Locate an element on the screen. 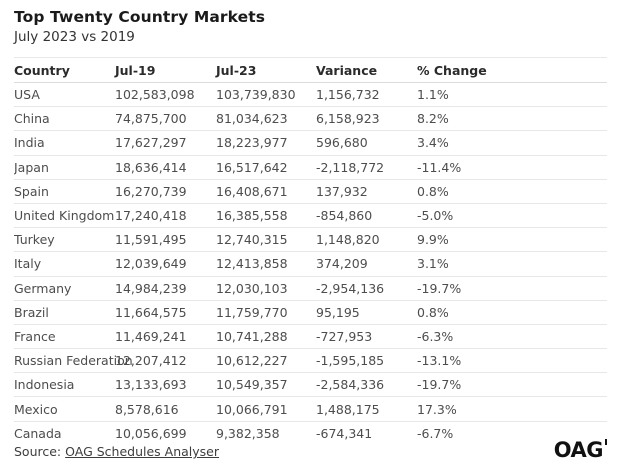 This screenshot has height=467, width=621. oag-logo-text: OAG is located at coordinates (578, 450).